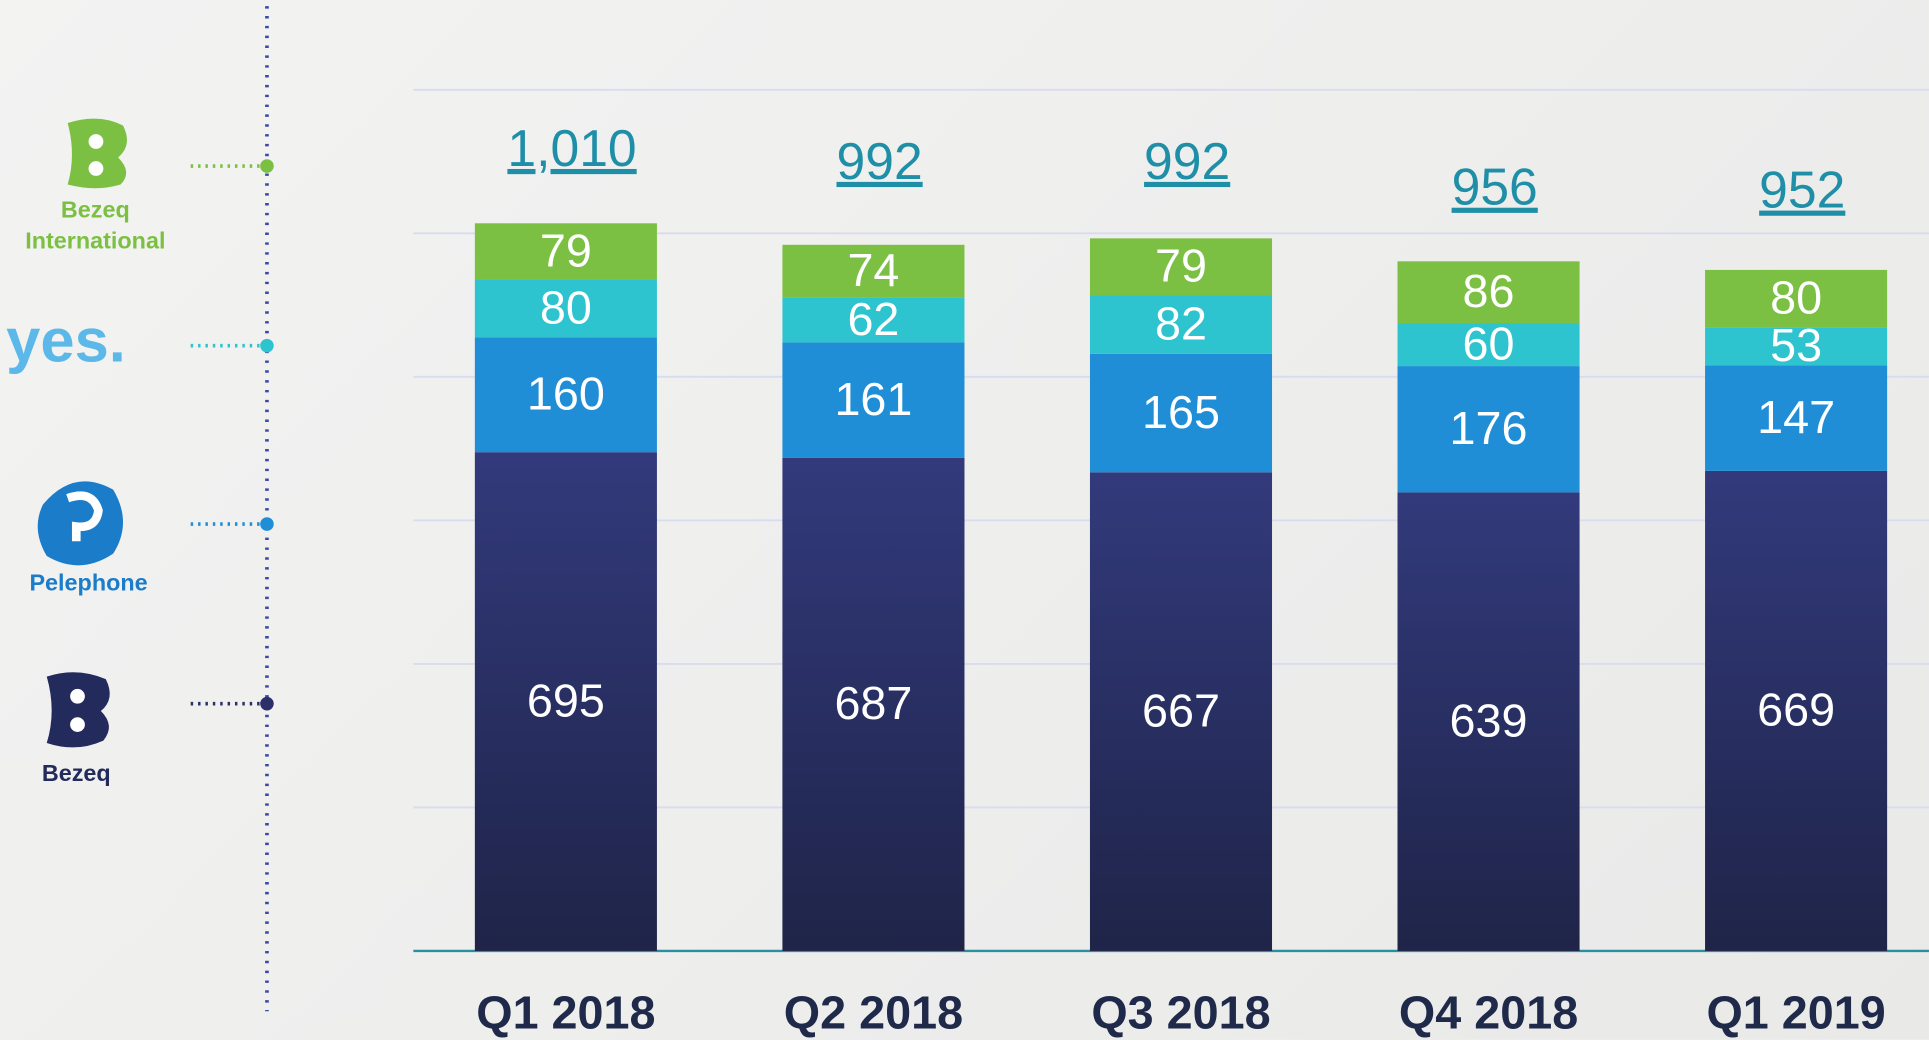 The width and height of the screenshot is (1929, 1040). I want to click on x-tick-label: Q2 2018, so click(873, 1012).